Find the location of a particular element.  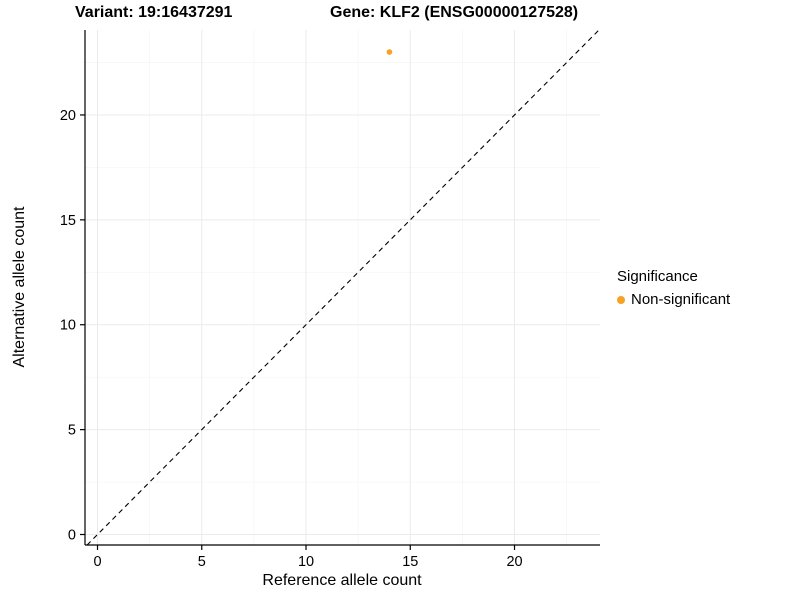

y-tick-label: 15 is located at coordinates (68, 221).